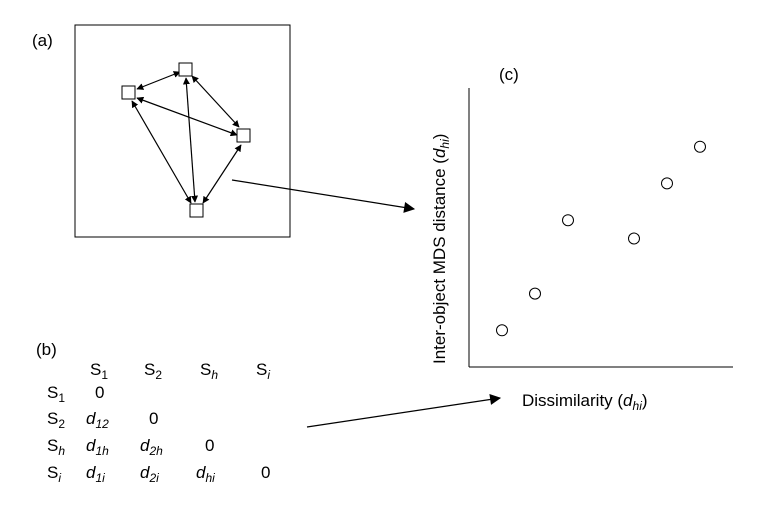  Describe the element at coordinates (149, 474) in the screenshot. I see `matrix-cell: d2i` at that location.